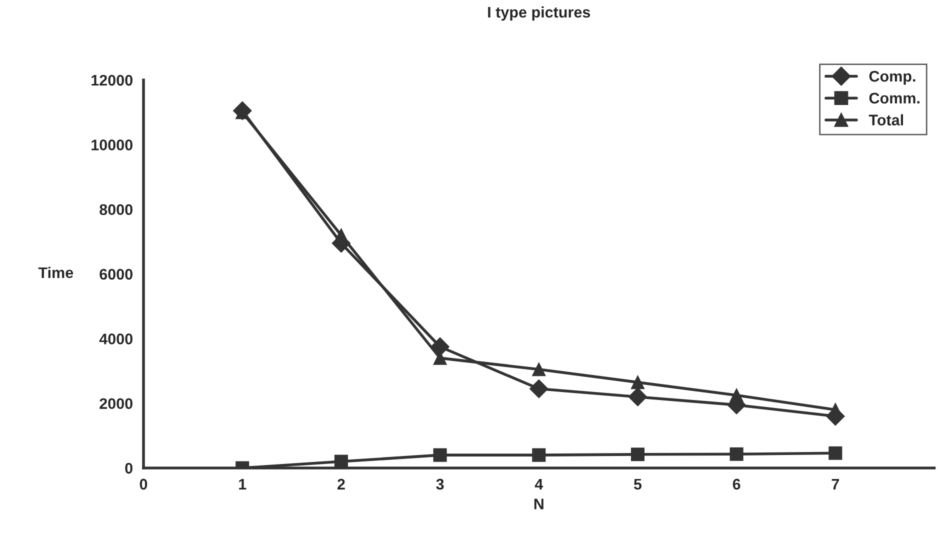  What do you see at coordinates (835, 484) in the screenshot?
I see `x-tick-label: 7` at bounding box center [835, 484].